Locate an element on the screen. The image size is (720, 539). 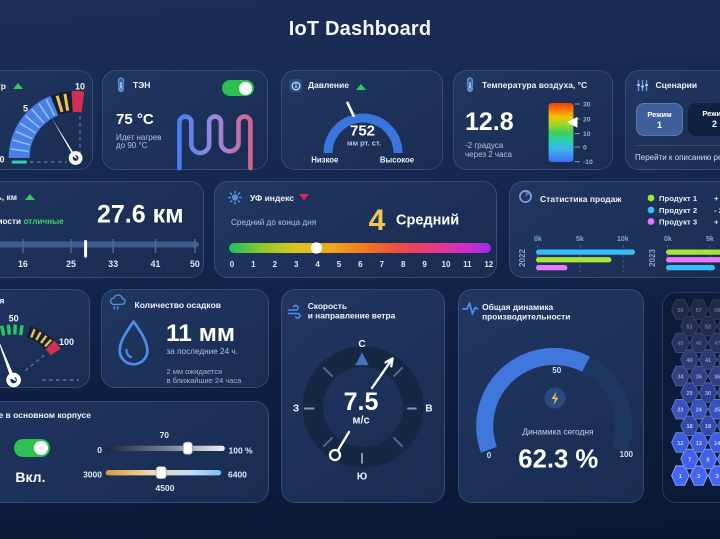
svg-text: 11 is located at coordinates (467, 264).